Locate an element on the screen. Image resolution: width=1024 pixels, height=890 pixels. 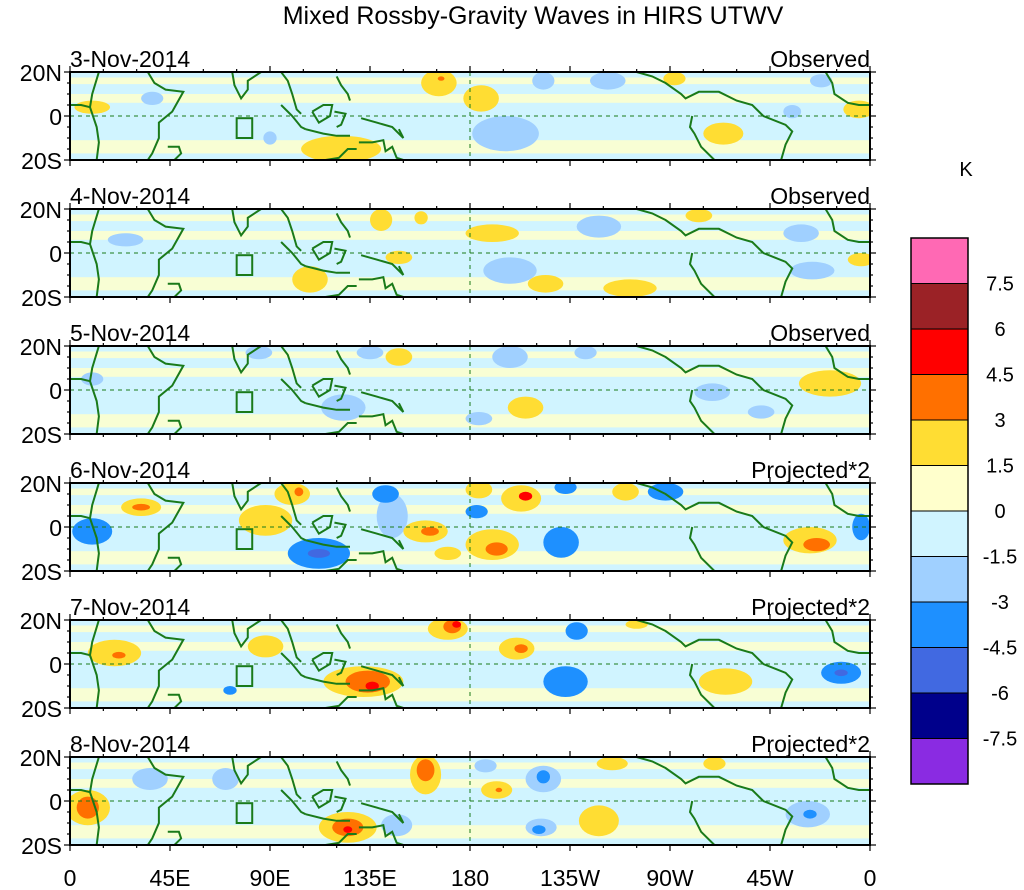
map-panel: 20N 0 20S 7-Nov-2014 Projected*2 is located at coordinates (448, 658).